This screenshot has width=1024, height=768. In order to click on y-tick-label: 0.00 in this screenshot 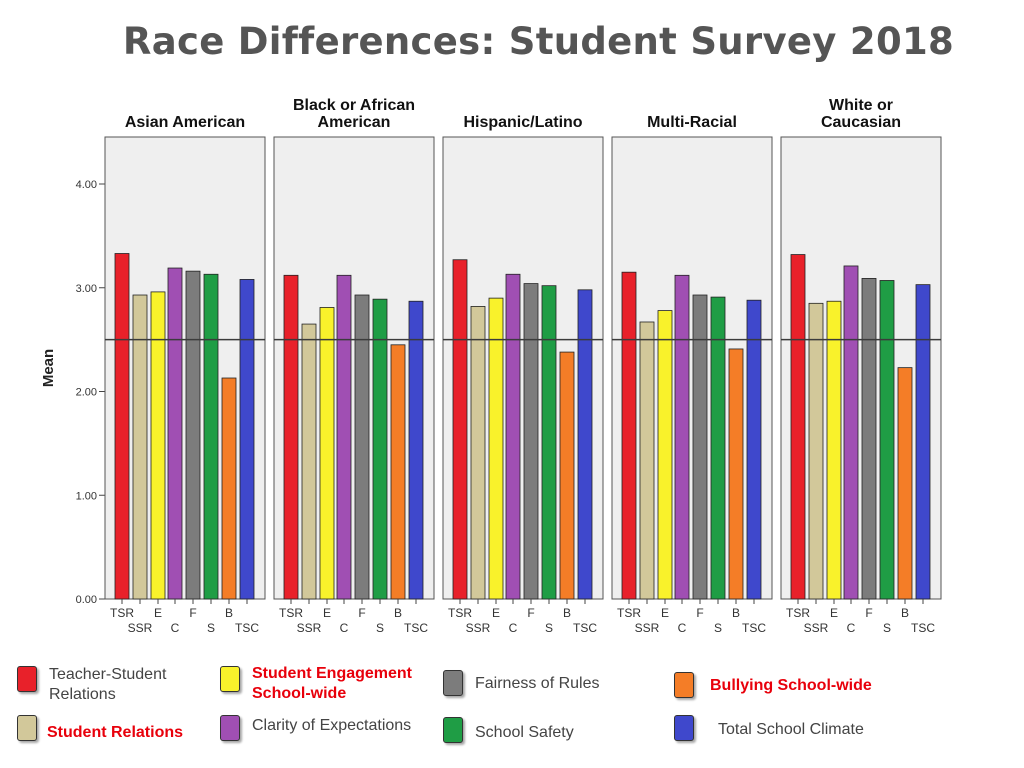, I will do `click(86, 600)`.